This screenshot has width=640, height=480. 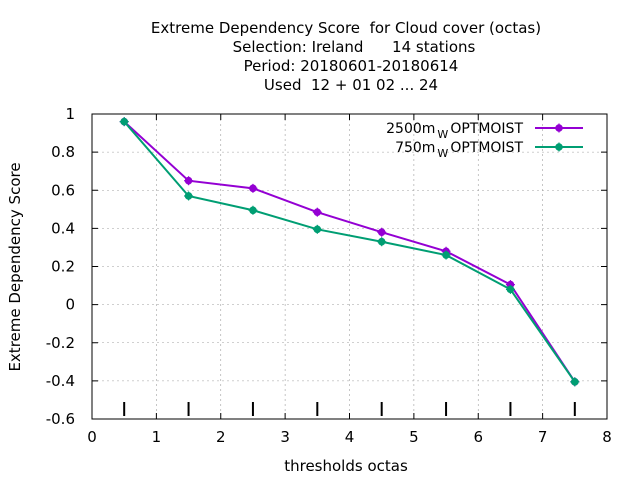 What do you see at coordinates (351, 85) in the screenshot?
I see `title-line-4: Used 12 + 01 02 ... 24` at bounding box center [351, 85].